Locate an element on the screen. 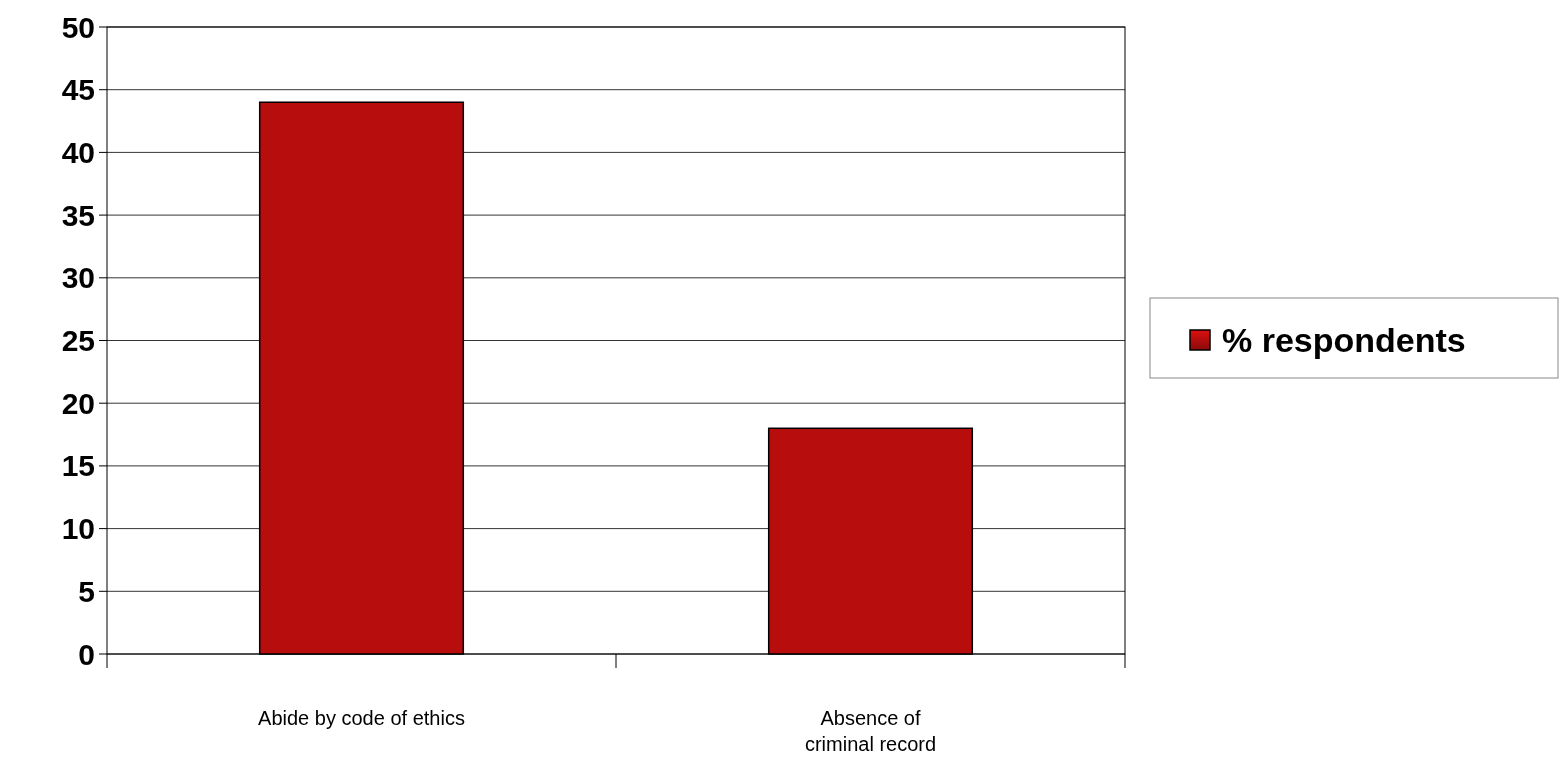 This screenshot has height=769, width=1560. y-tick-label: 0 is located at coordinates (86, 654).